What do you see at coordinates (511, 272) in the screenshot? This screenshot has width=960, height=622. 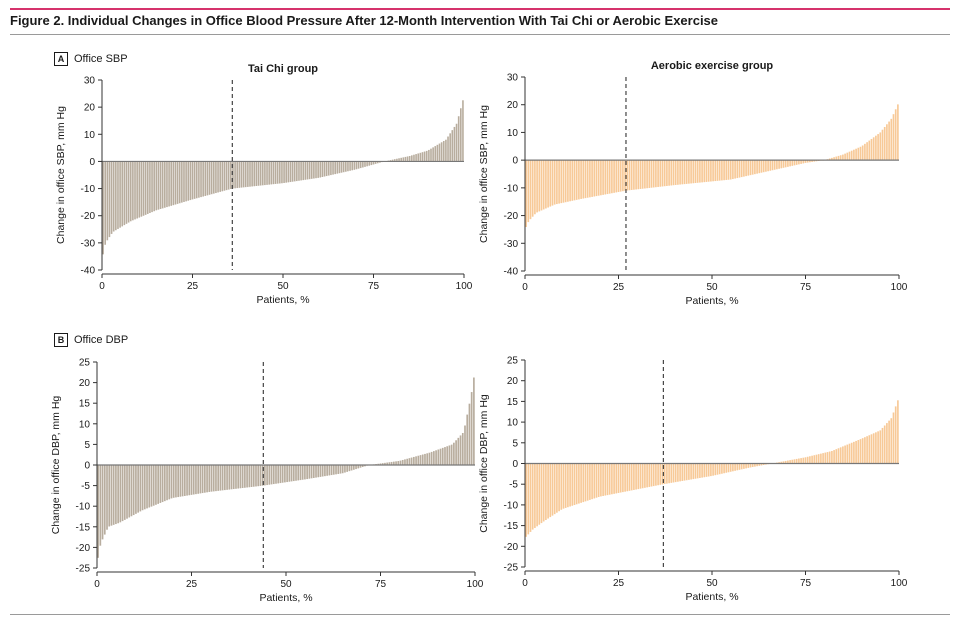 I see `y-tick-label: -40` at bounding box center [511, 272].